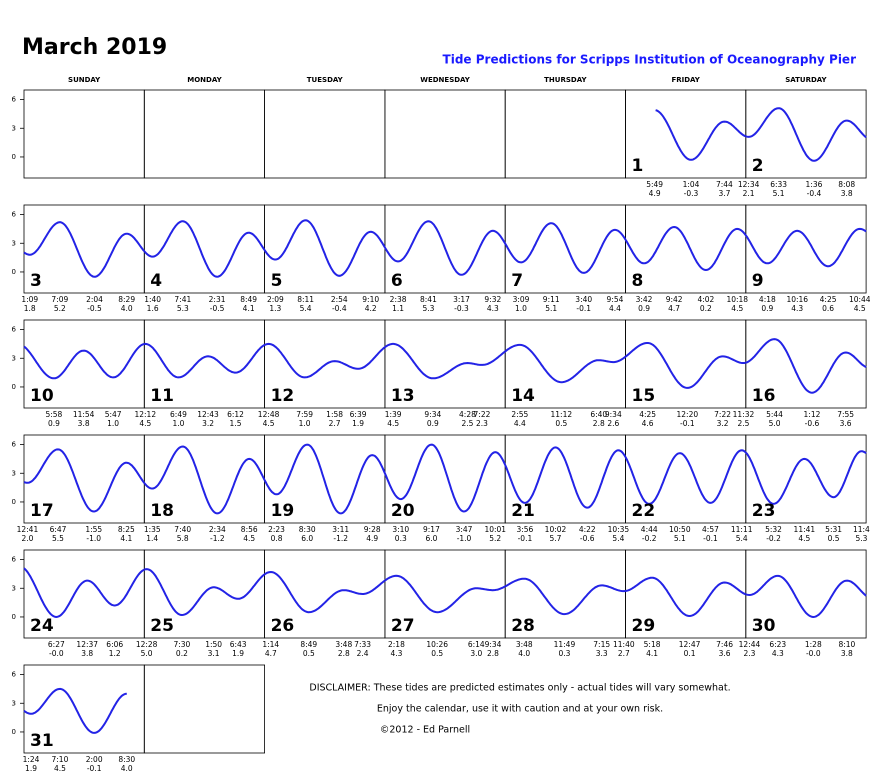  Describe the element at coordinates (724, 644) in the screenshot. I see `tide-time: 7:46` at that location.